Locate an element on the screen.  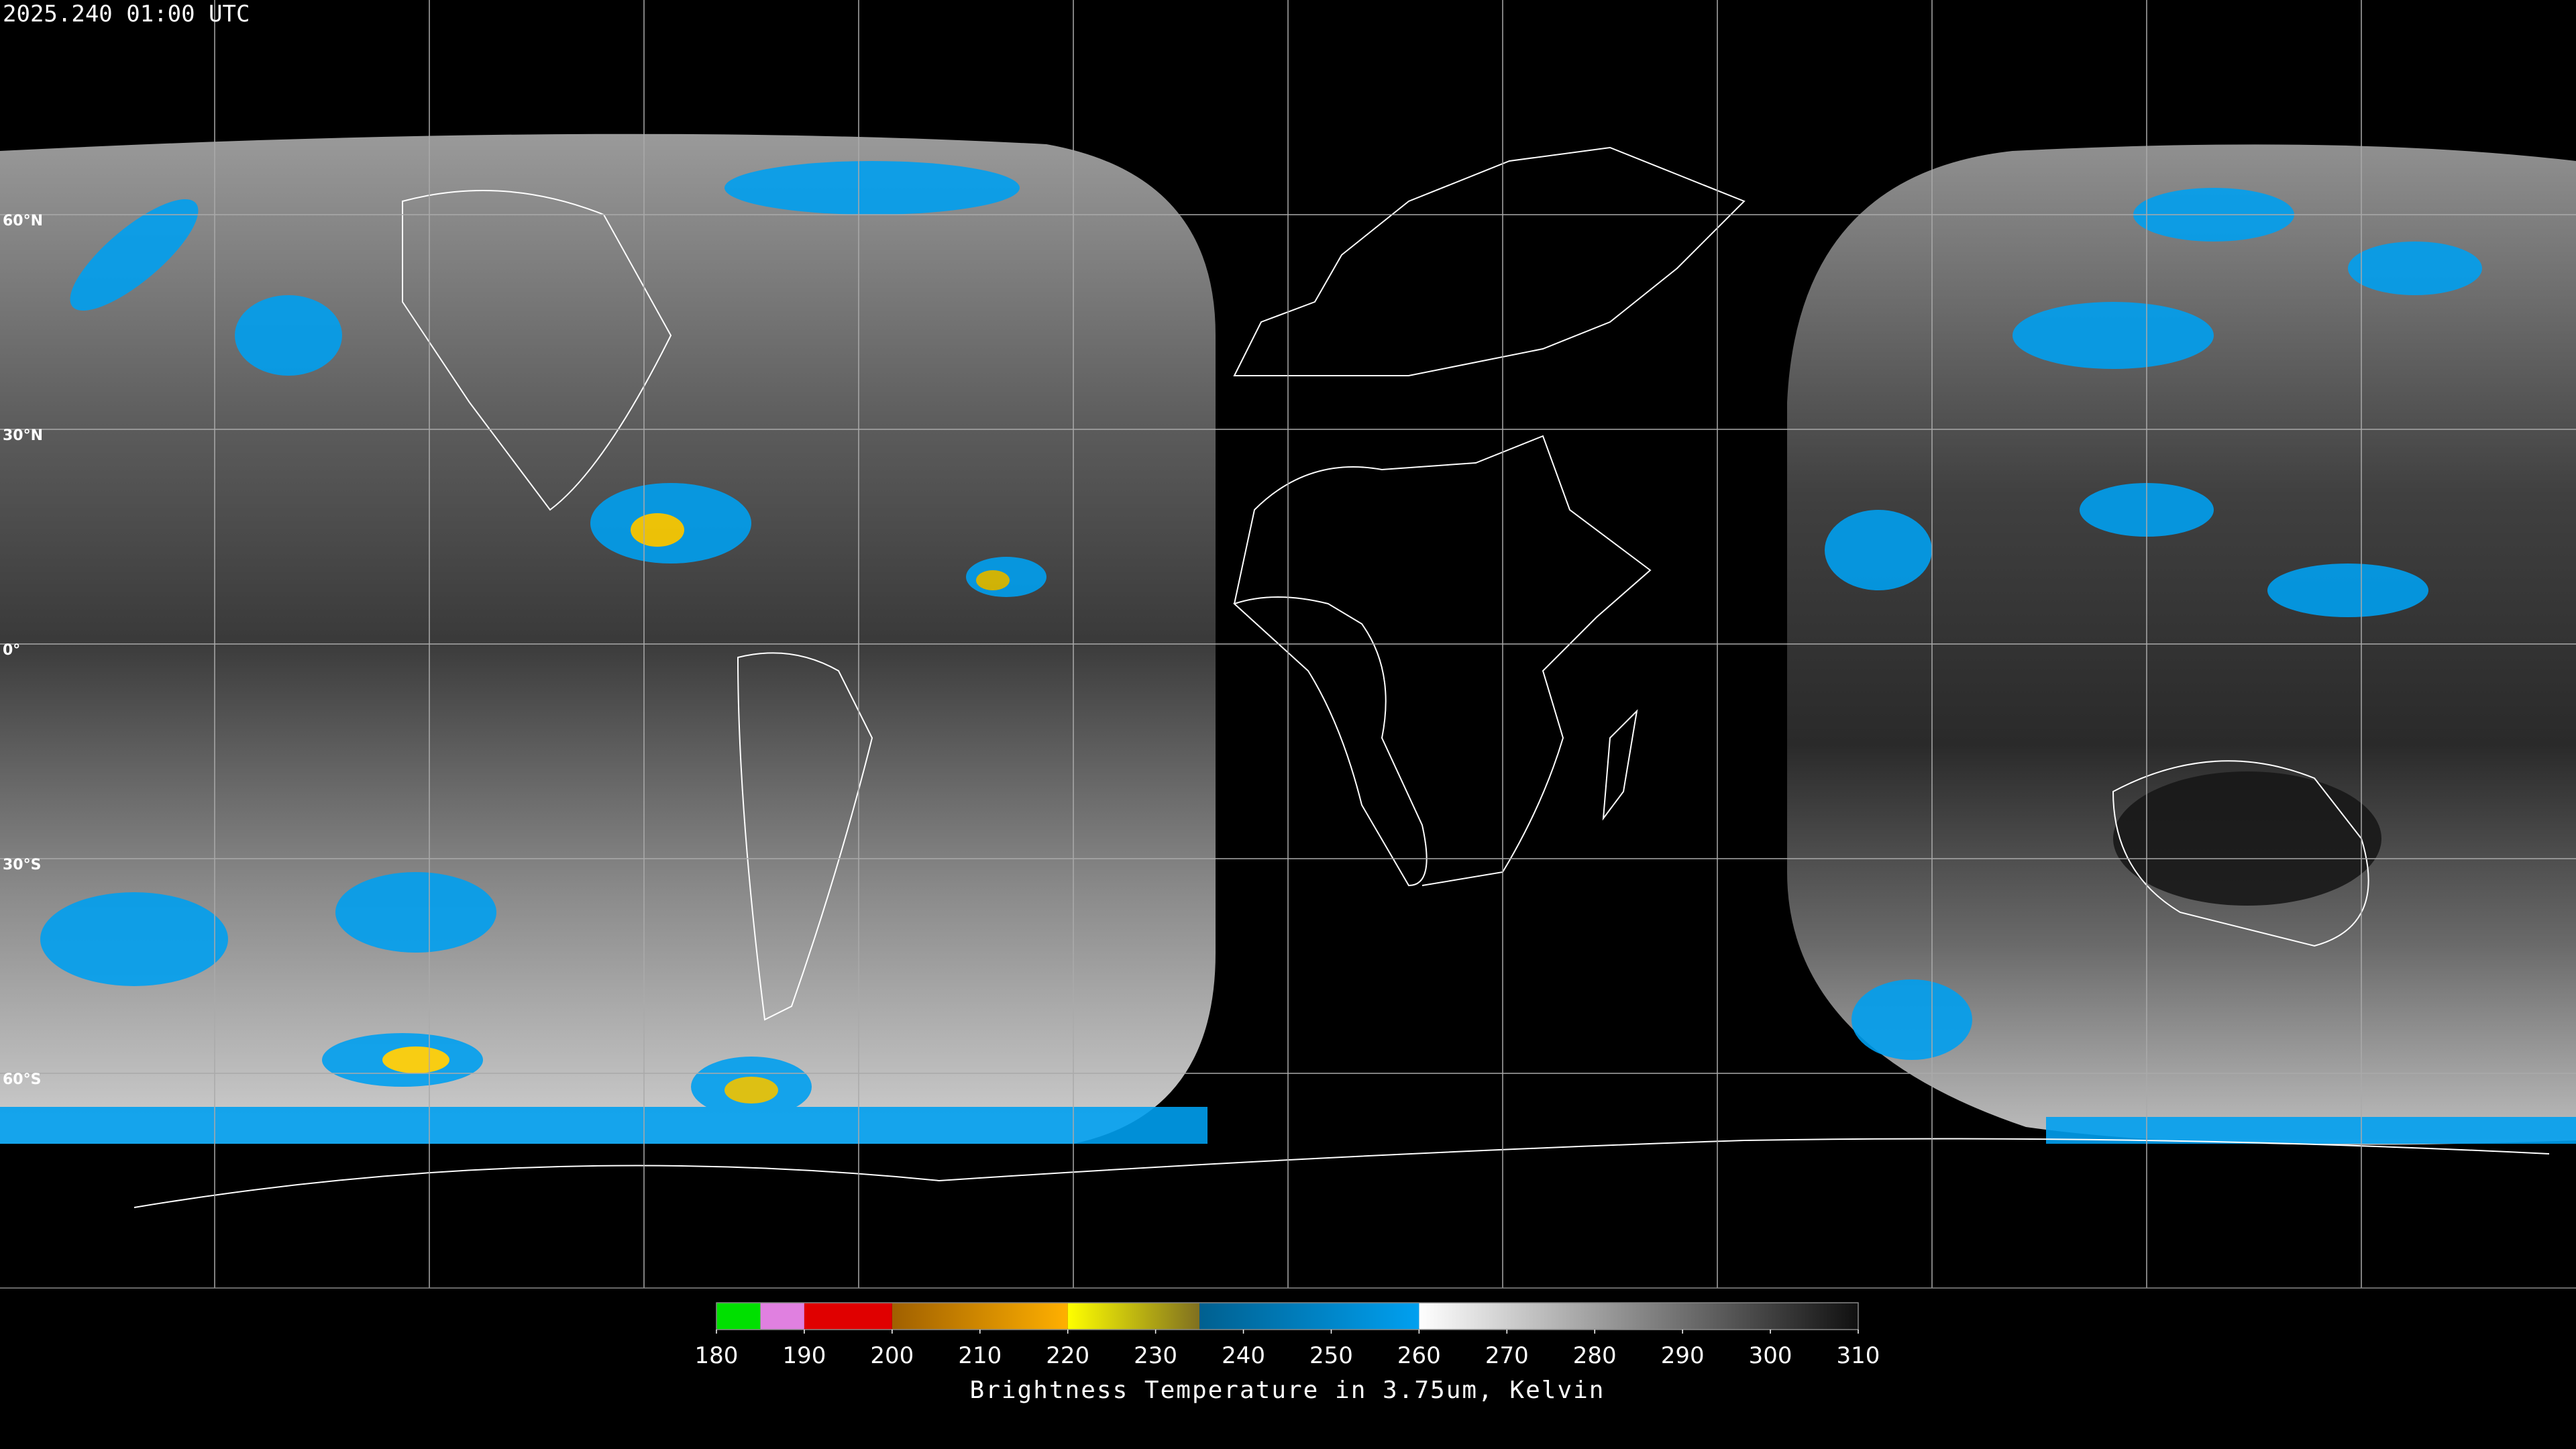
latitude-label: 30°N is located at coordinates (23, 435).